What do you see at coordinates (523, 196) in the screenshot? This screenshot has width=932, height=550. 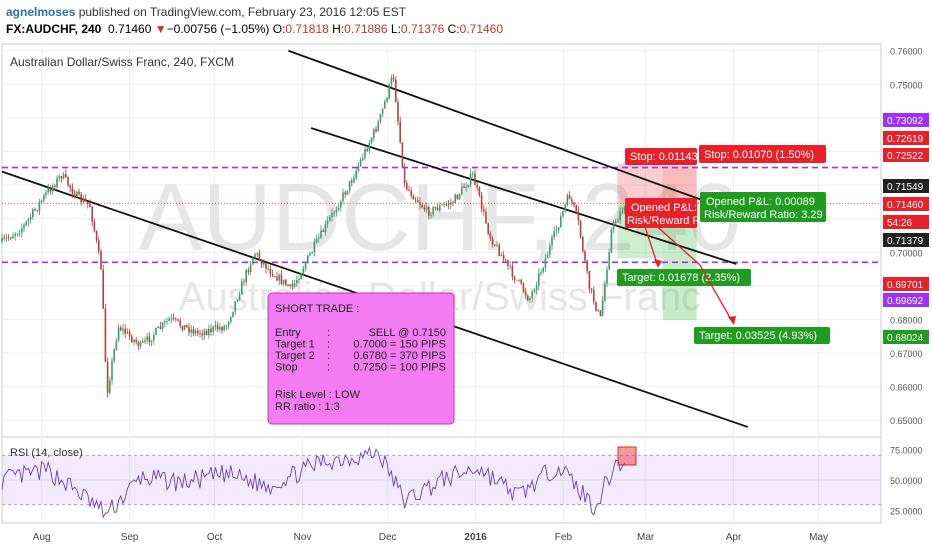 I see `channel-middle-line` at bounding box center [523, 196].